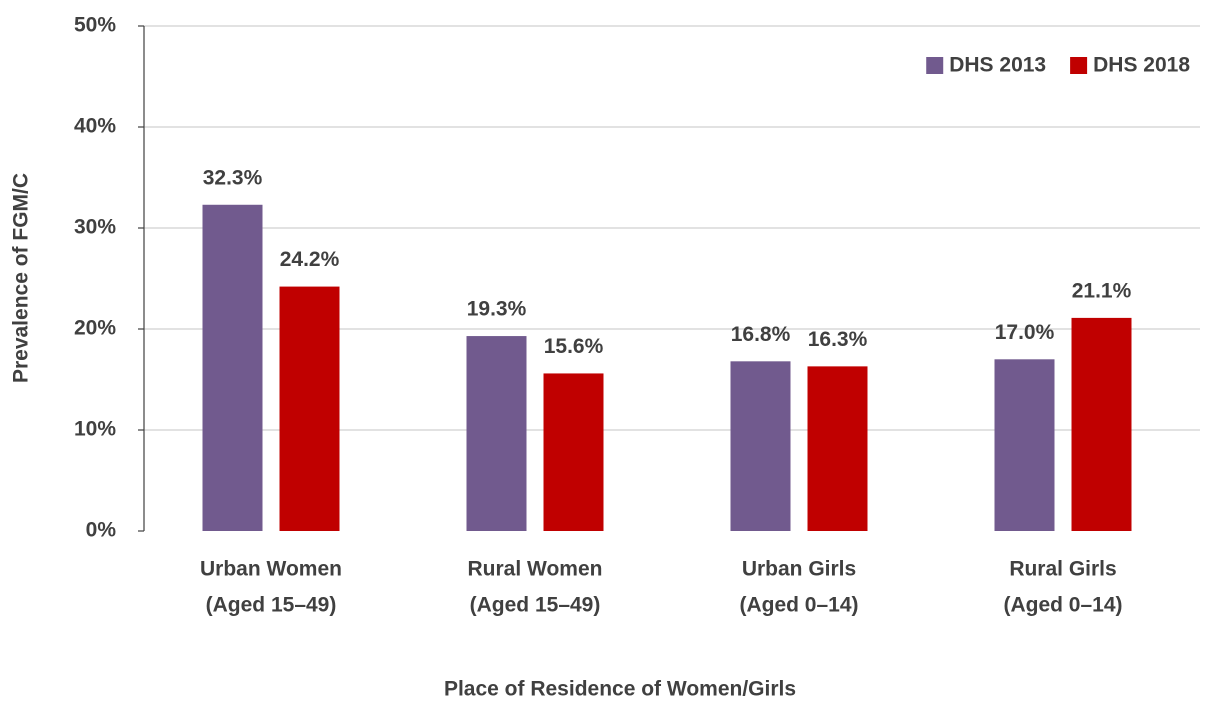 The image size is (1211, 704). I want to click on value-label: 16.3%, so click(838, 339).